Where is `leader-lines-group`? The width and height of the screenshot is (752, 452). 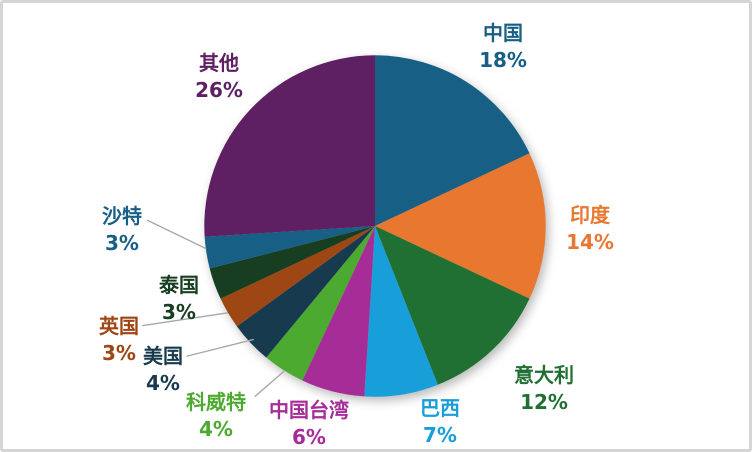
leader-lines-group is located at coordinates (213, 308).